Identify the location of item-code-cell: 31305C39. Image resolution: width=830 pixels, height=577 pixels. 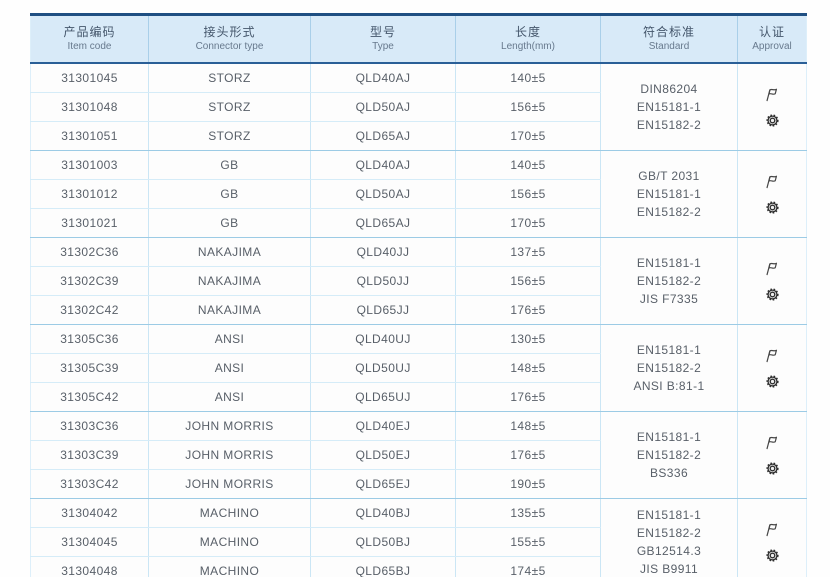
(89, 368).